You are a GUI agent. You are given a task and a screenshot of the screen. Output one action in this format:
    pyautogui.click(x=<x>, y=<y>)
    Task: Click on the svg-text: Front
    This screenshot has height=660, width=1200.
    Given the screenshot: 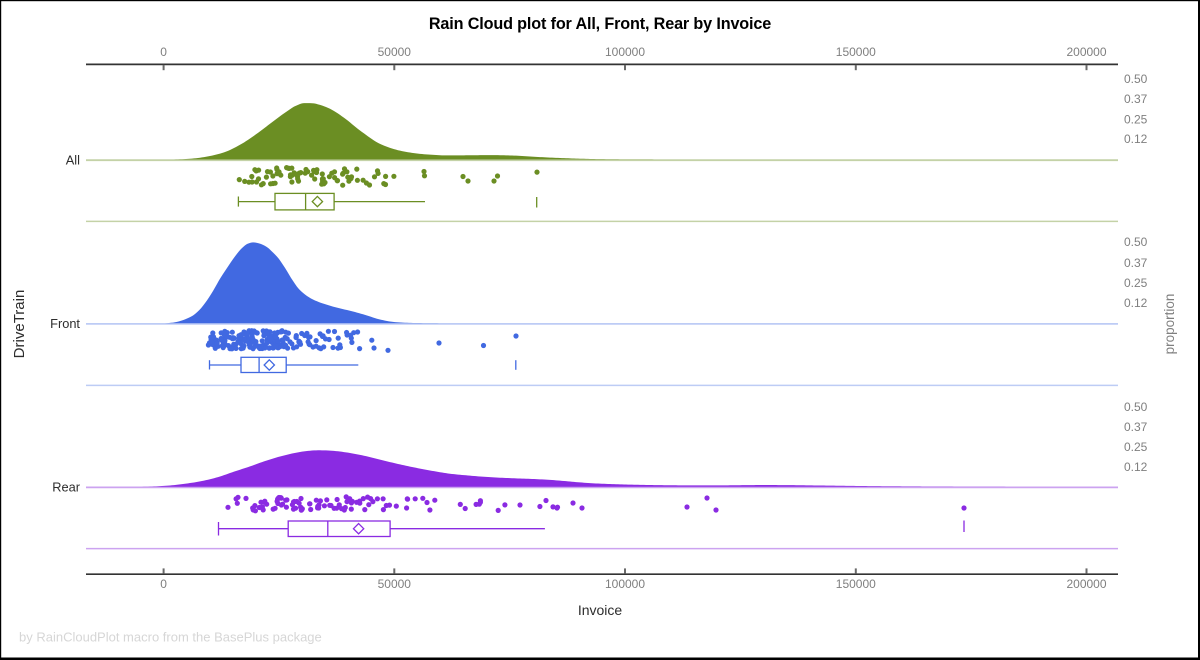 What is the action you would take?
    pyautogui.click(x=65, y=323)
    